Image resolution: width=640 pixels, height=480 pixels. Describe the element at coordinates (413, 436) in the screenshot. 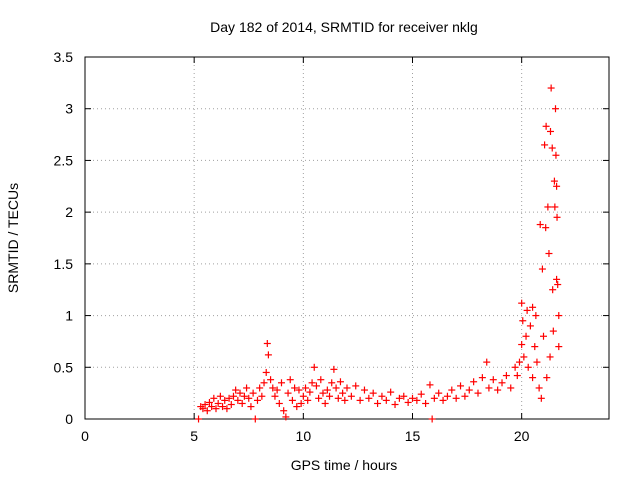

I see `x-tick-label: 15` at that location.